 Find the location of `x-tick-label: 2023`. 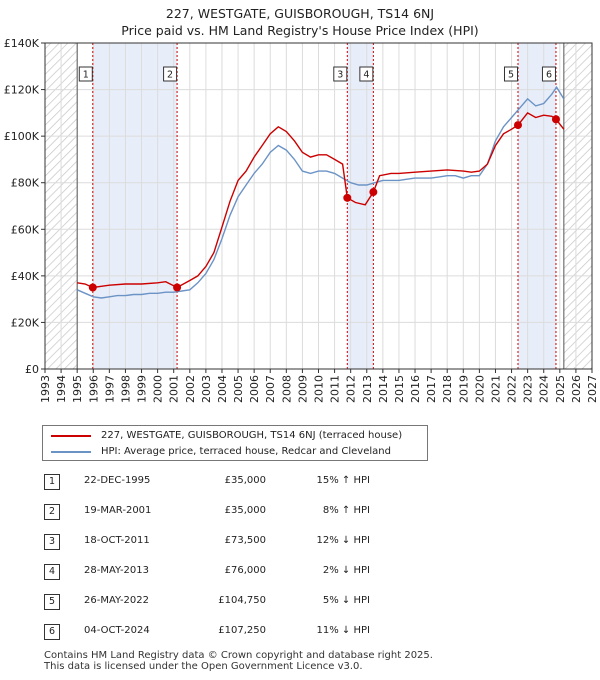

x-tick-label: 2023 is located at coordinates (528, 389).